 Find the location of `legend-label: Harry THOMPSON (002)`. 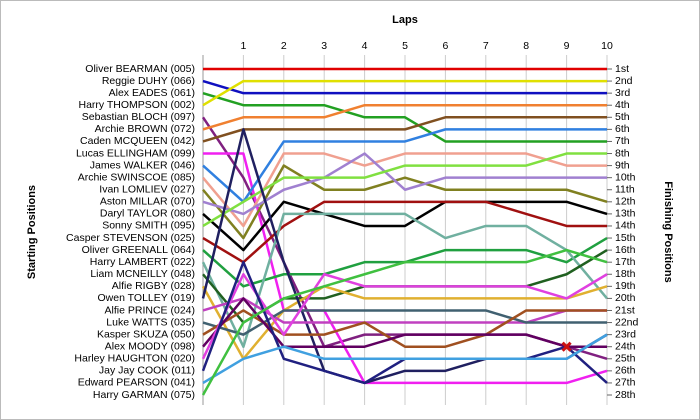

legend-label: Harry THOMPSON (002) is located at coordinates (137, 105).